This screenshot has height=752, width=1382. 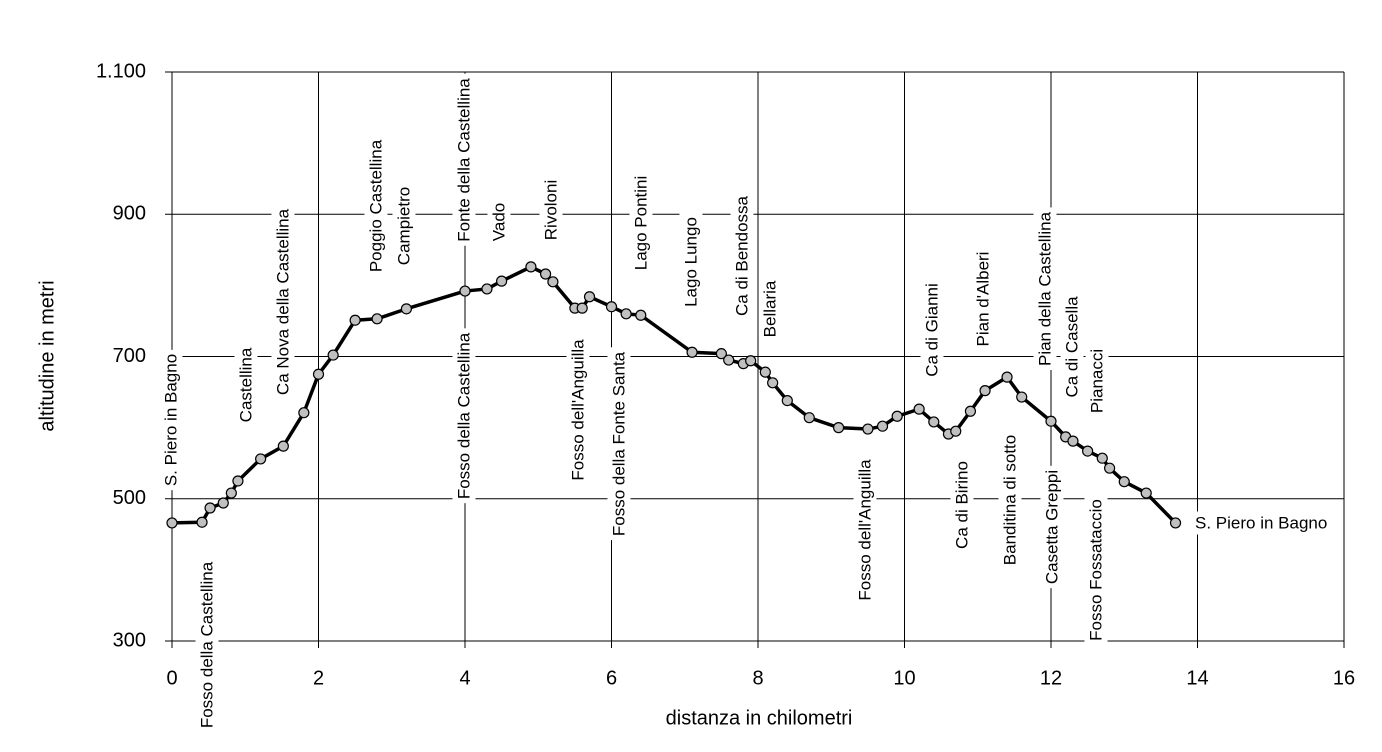 I want to click on annotation: Ca di Gianni, so click(x=931, y=330).